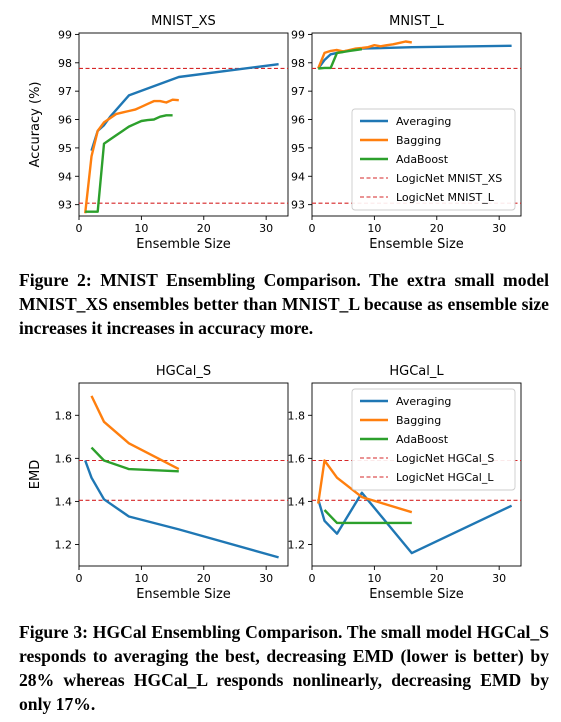 The width and height of the screenshot is (561, 722). Describe the element at coordinates (183, 21) in the screenshot. I see `chart-title: MNIST_XS` at that location.